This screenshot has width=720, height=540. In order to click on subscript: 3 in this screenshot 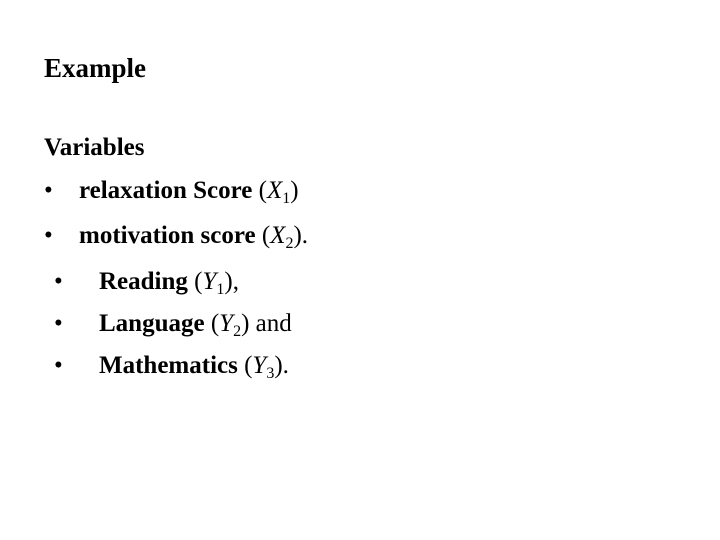, I will do `click(270, 373)`.